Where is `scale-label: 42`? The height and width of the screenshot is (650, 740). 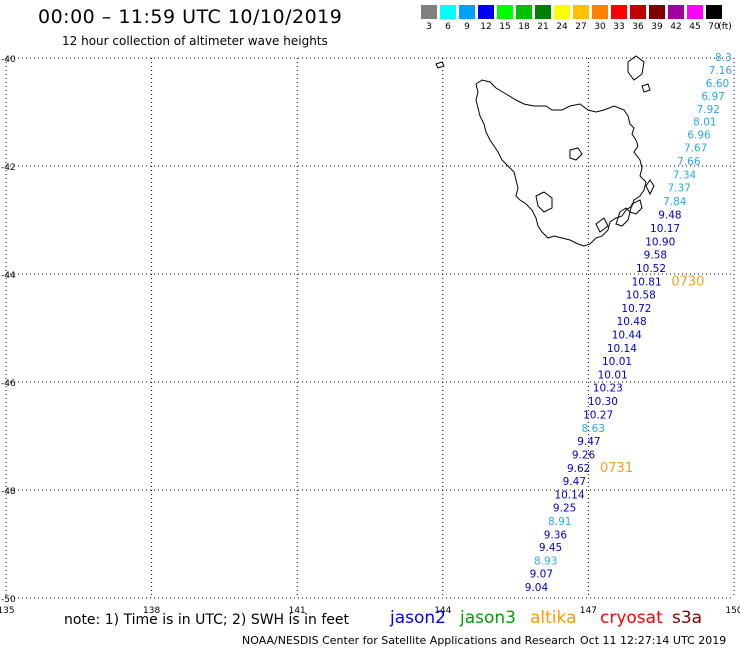 scale-label: 42 is located at coordinates (676, 27).